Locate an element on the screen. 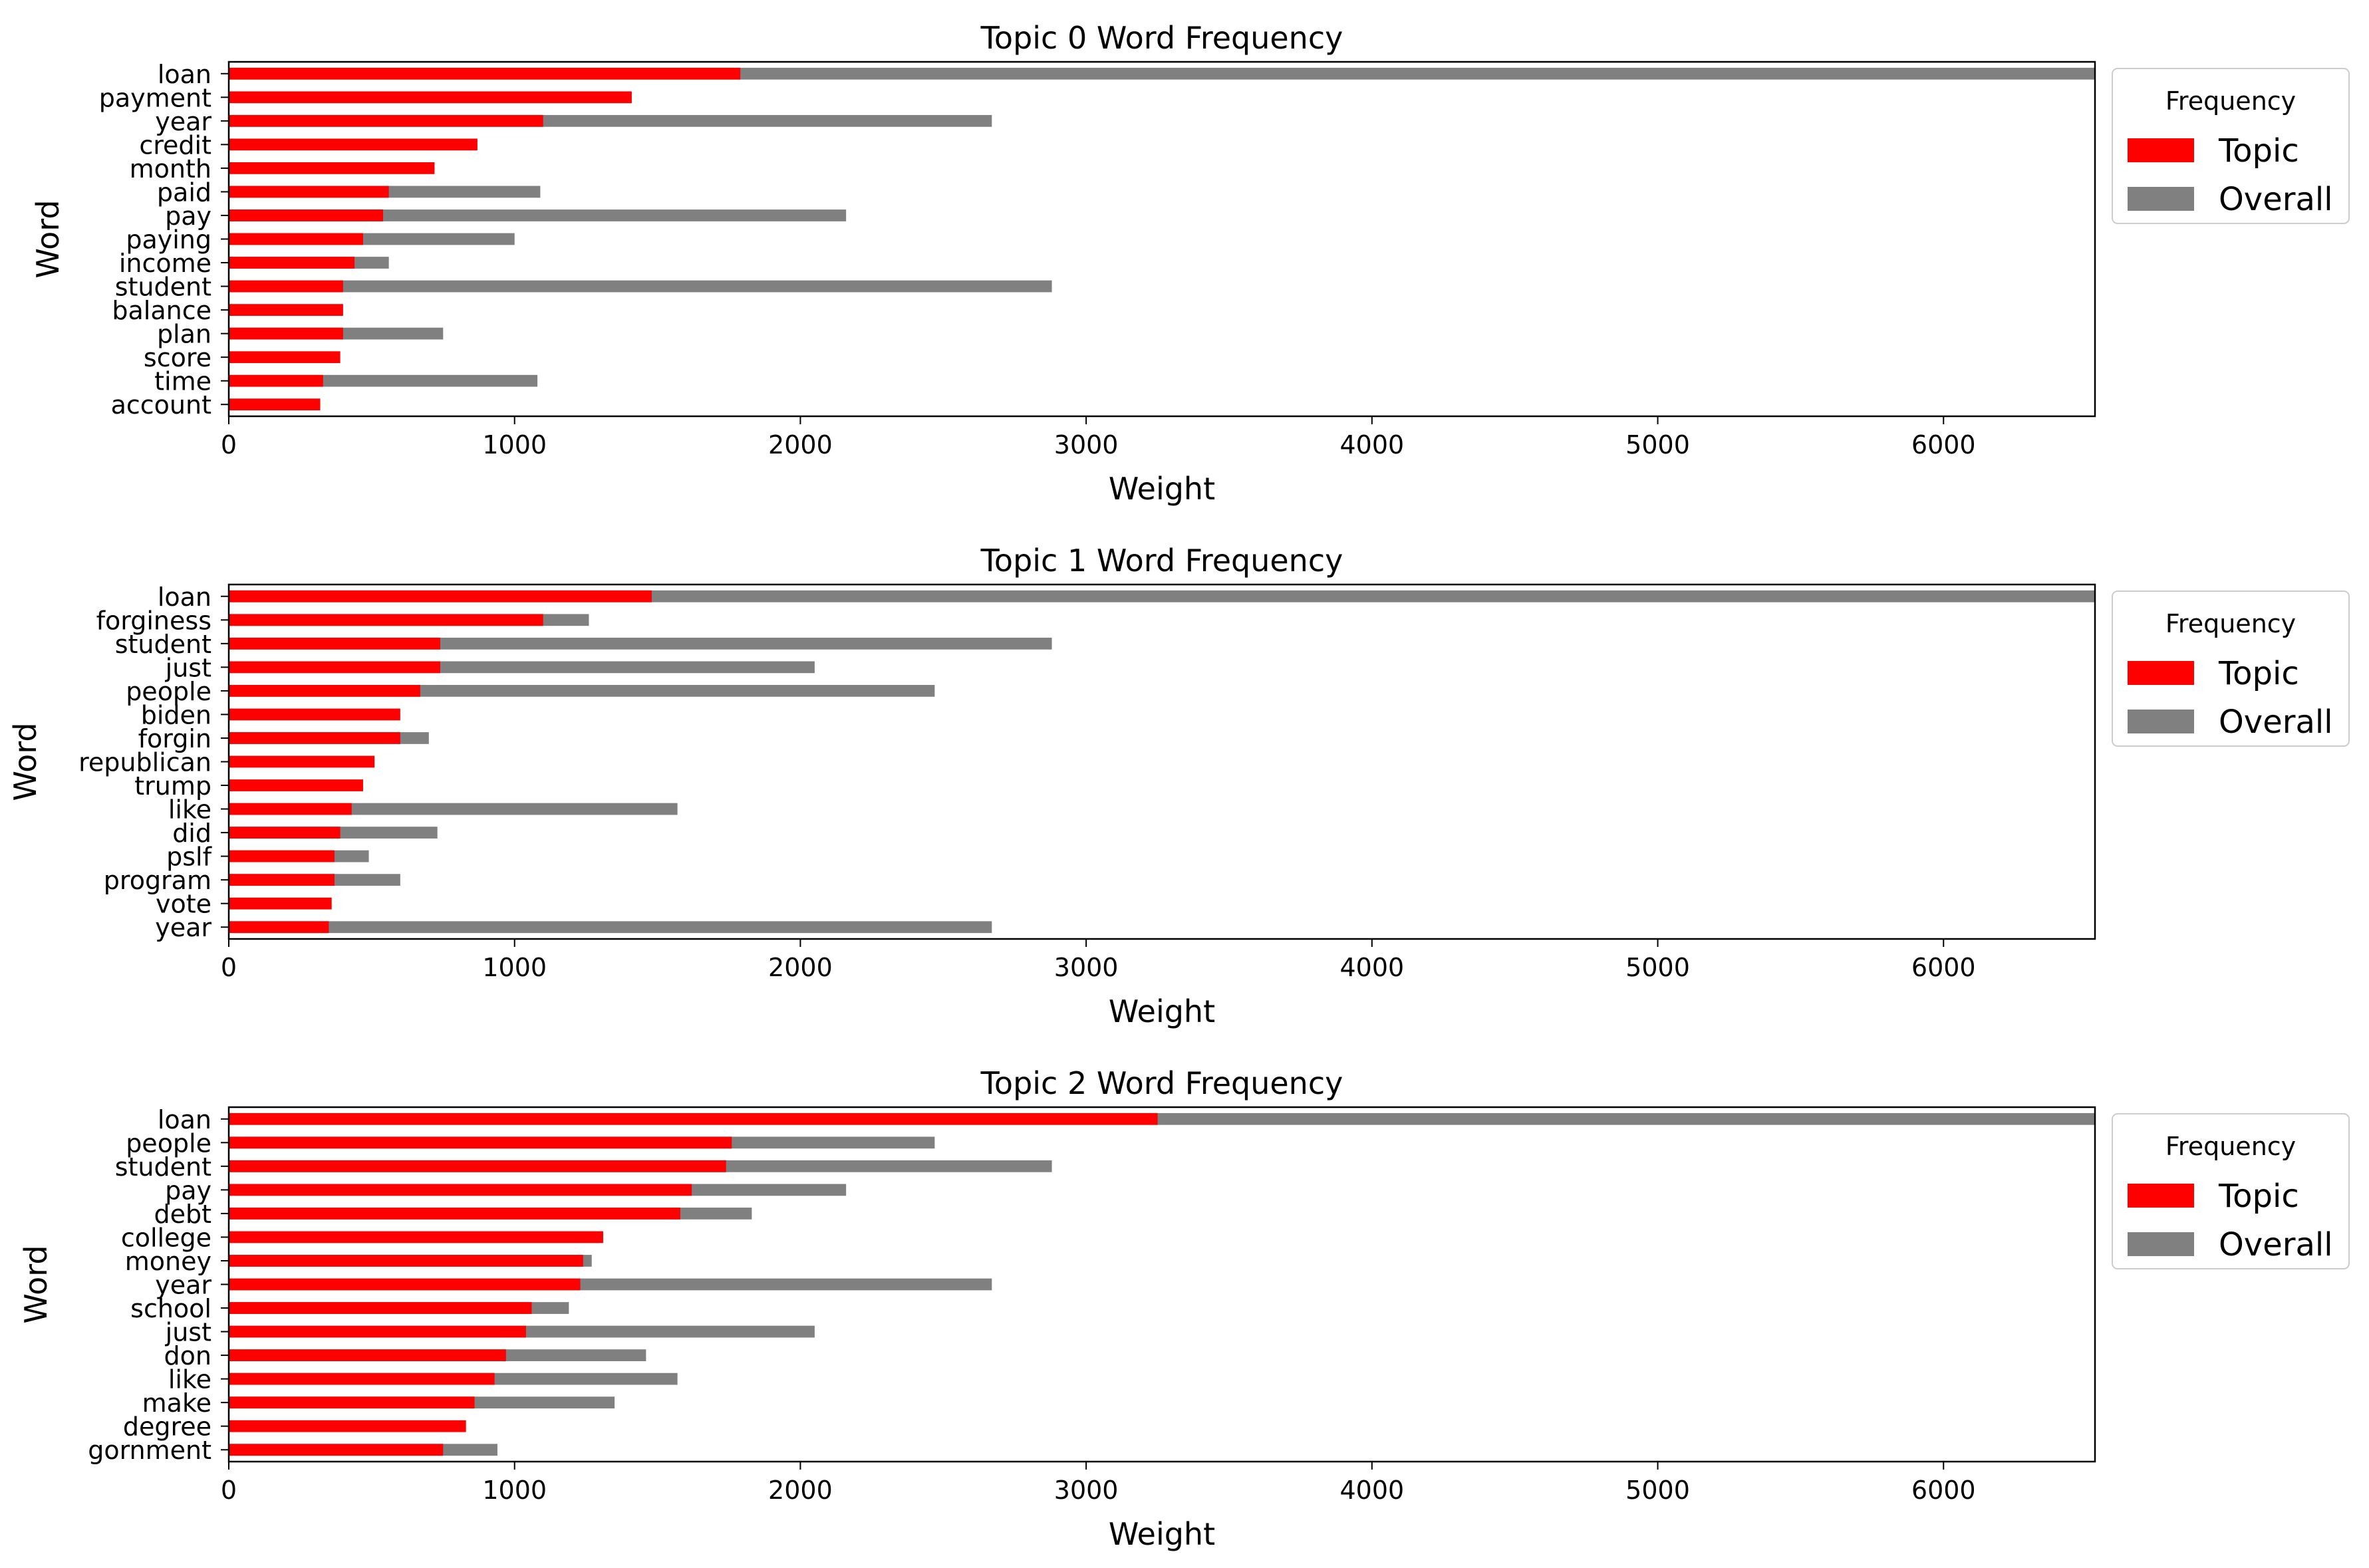 The width and height of the screenshot is (2369, 1568). bar-topic-forginess is located at coordinates (386, 620).